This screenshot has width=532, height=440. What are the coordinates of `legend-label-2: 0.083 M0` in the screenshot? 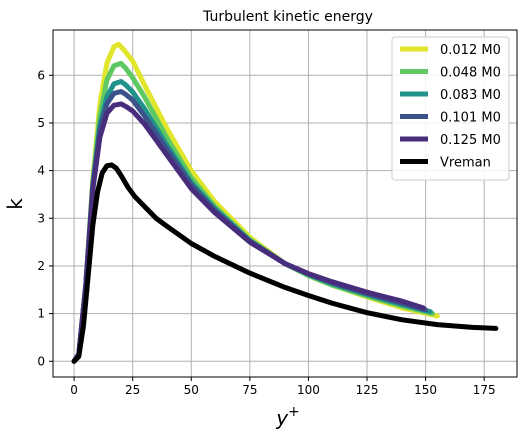 It's located at (470, 95).